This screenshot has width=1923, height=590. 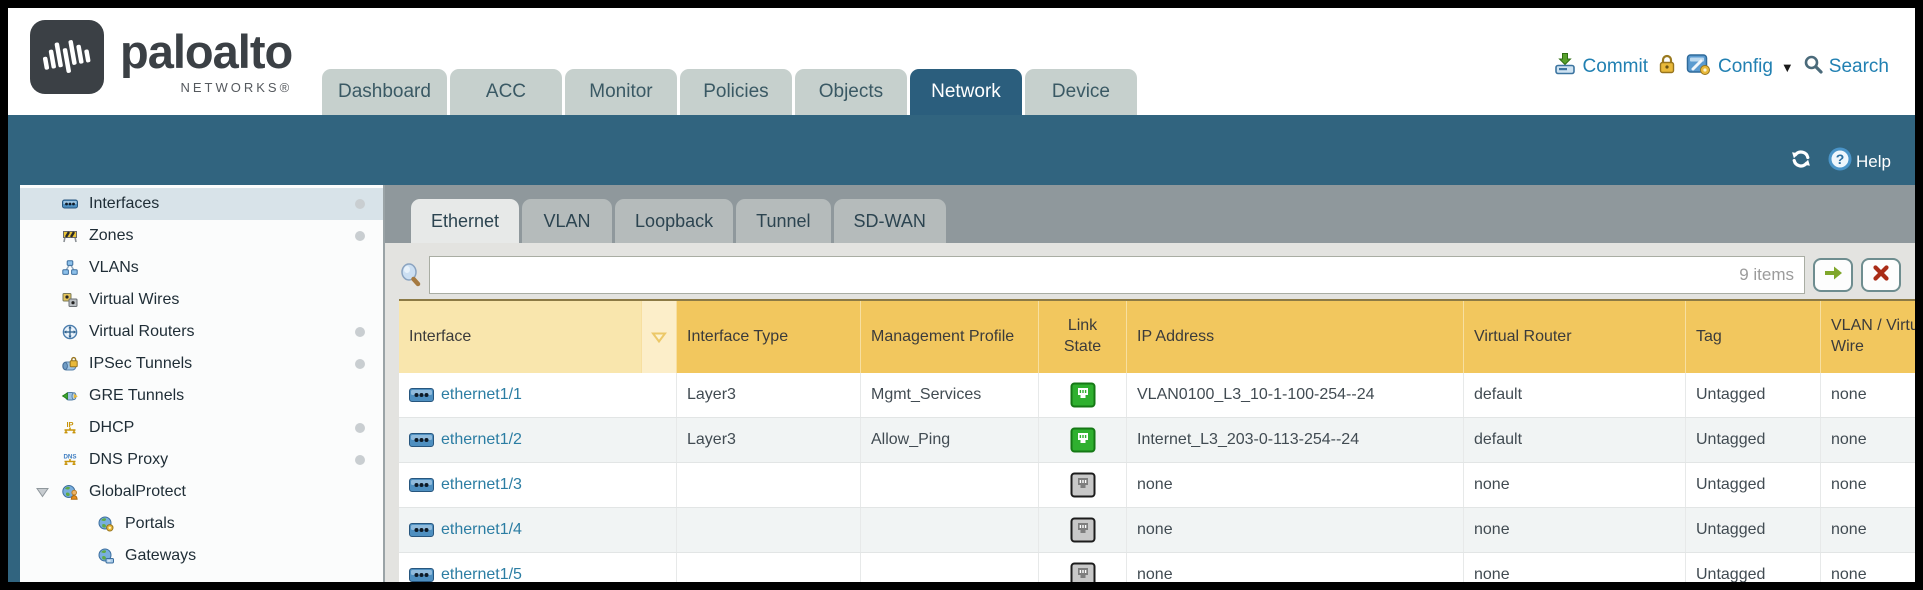 What do you see at coordinates (674, 221) in the screenshot?
I see `tab-loopback: Loopback` at bounding box center [674, 221].